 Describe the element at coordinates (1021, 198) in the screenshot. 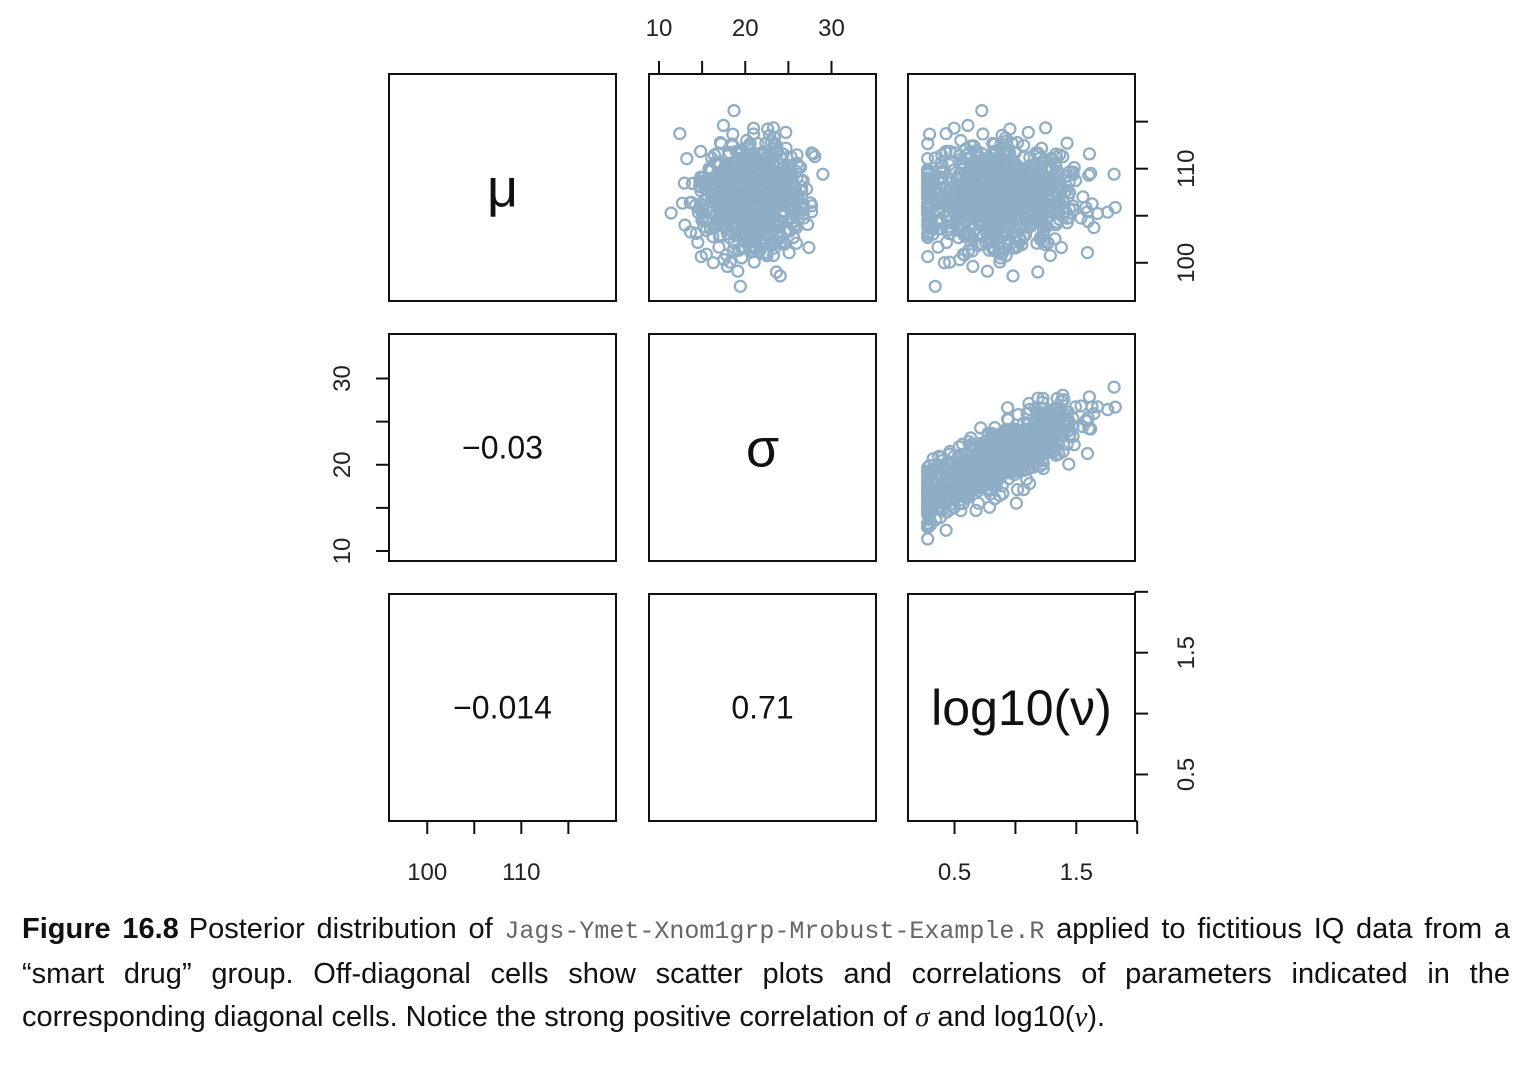

I see `scatter-mu-log10nu` at that location.